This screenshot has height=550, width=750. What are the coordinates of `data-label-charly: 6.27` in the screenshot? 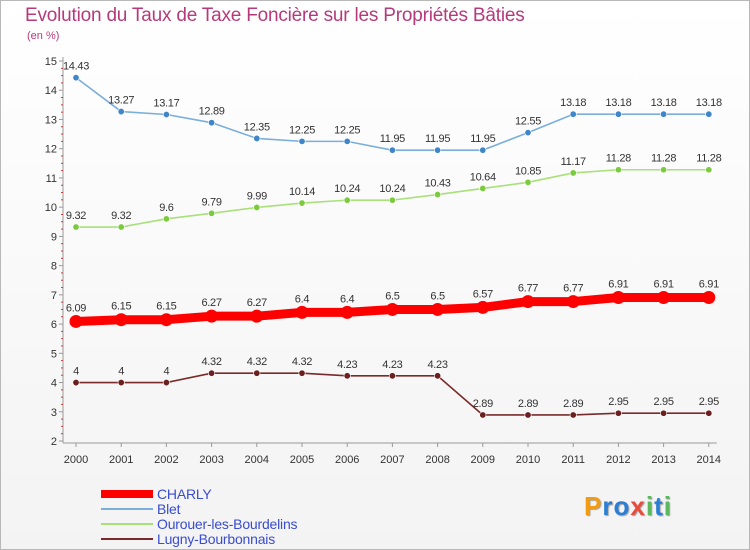 It's located at (211, 303).